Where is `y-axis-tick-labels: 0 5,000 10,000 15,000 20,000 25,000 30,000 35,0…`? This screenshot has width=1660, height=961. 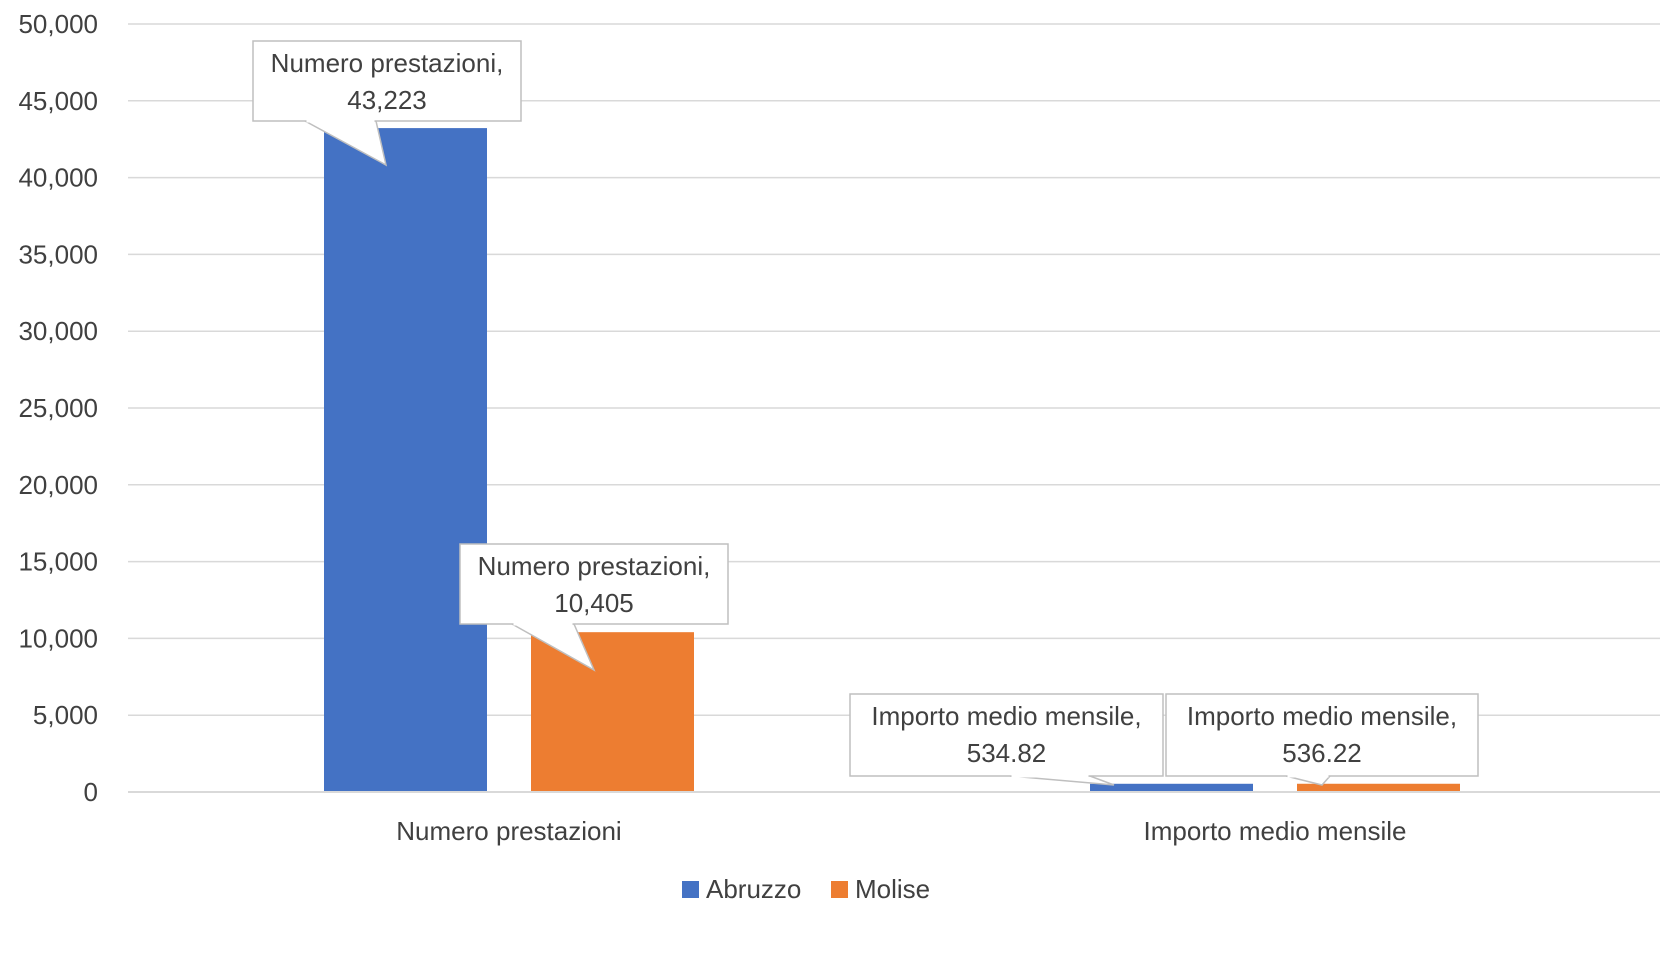
y-axis-tick-labels: 0 5,000 10,000 15,000 20,000 25,000 30,000 35,0… is located at coordinates (58, 408).